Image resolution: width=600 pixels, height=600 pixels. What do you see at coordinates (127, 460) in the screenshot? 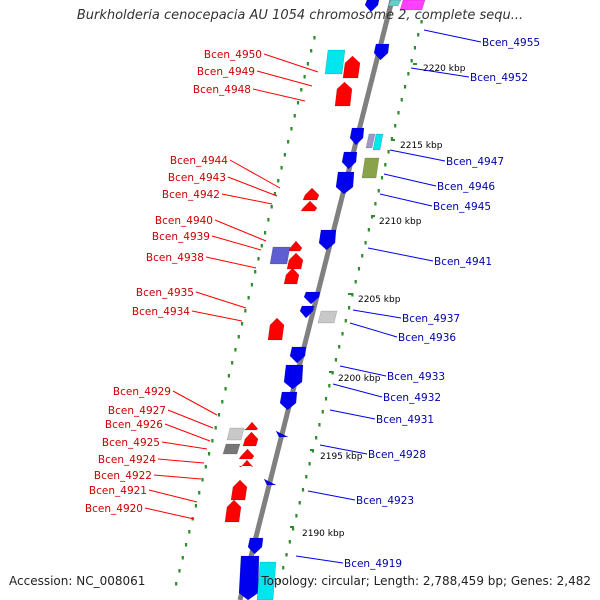
I see `gene-label-reverse: Bcen_4924` at bounding box center [127, 460].